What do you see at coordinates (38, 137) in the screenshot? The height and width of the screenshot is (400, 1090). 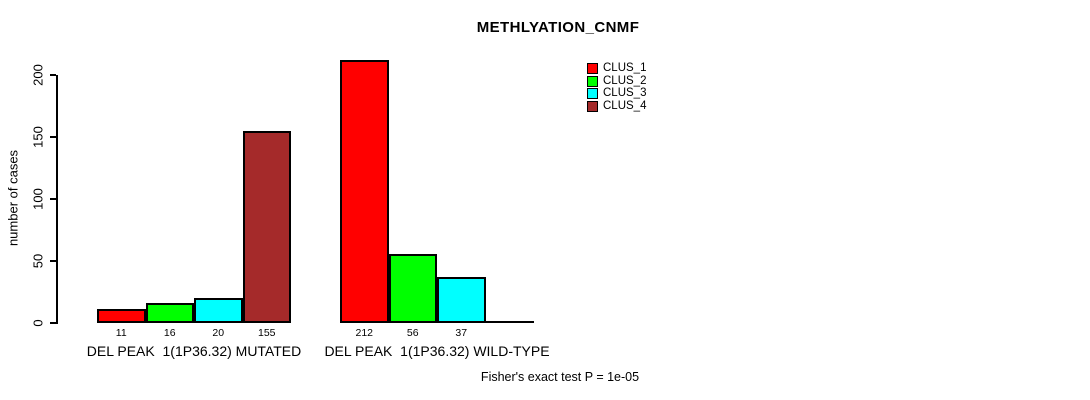 I see `y-axis-tick-label: 150` at bounding box center [38, 137].